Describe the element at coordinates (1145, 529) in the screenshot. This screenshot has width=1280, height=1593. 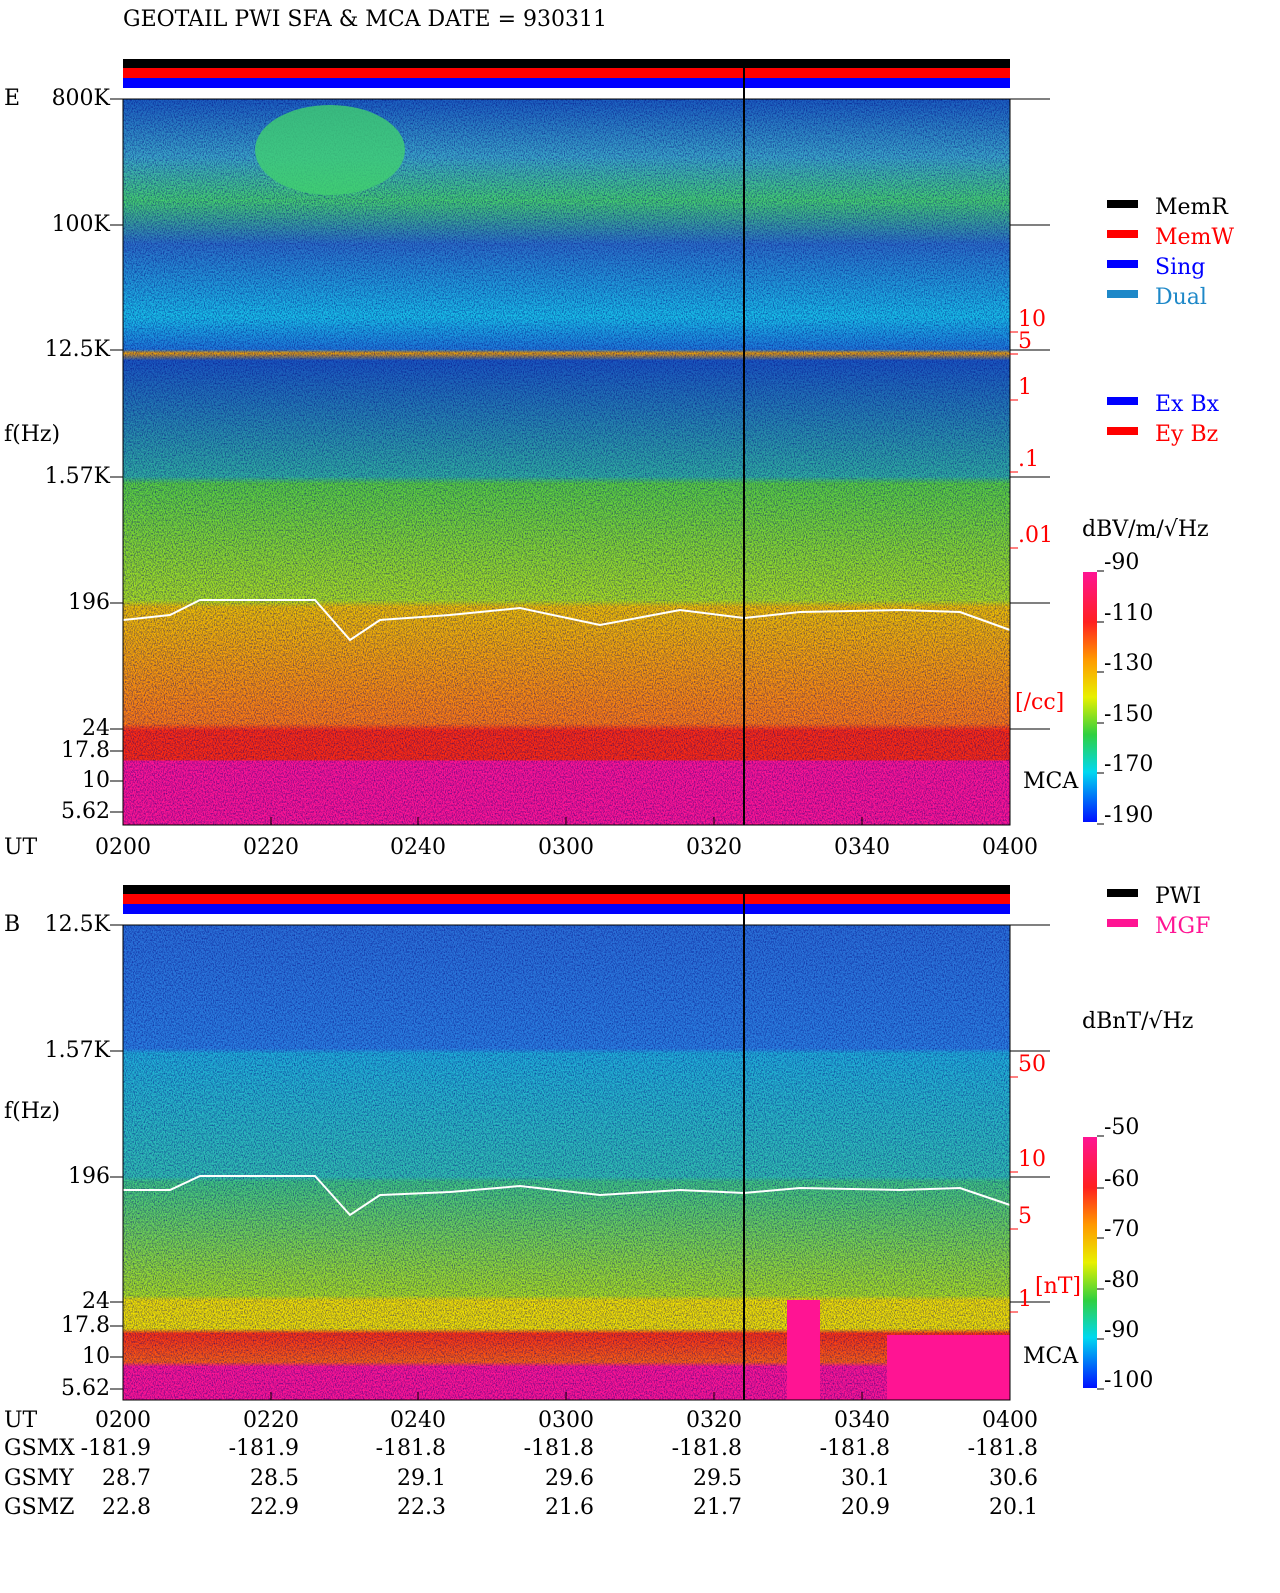
I see `colorbar-unit: dBV/m/√Hz` at that location.